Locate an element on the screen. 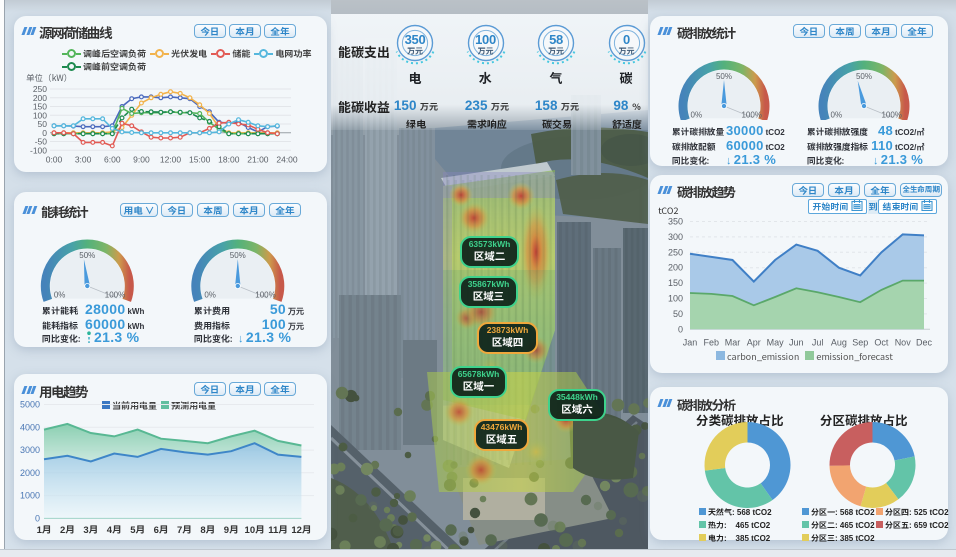 The image size is (956, 557). svg-text: -50 is located at coordinates (41, 142).